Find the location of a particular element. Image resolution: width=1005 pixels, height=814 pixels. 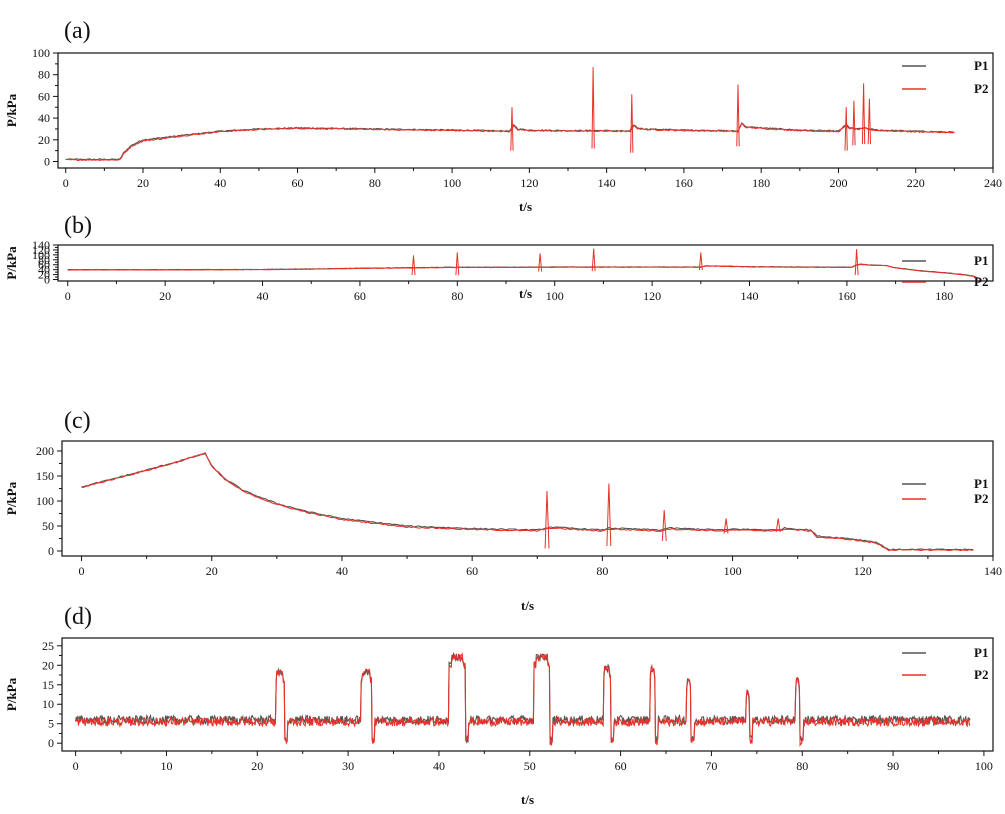

y-tick-label: 40 is located at coordinates (44, 118).